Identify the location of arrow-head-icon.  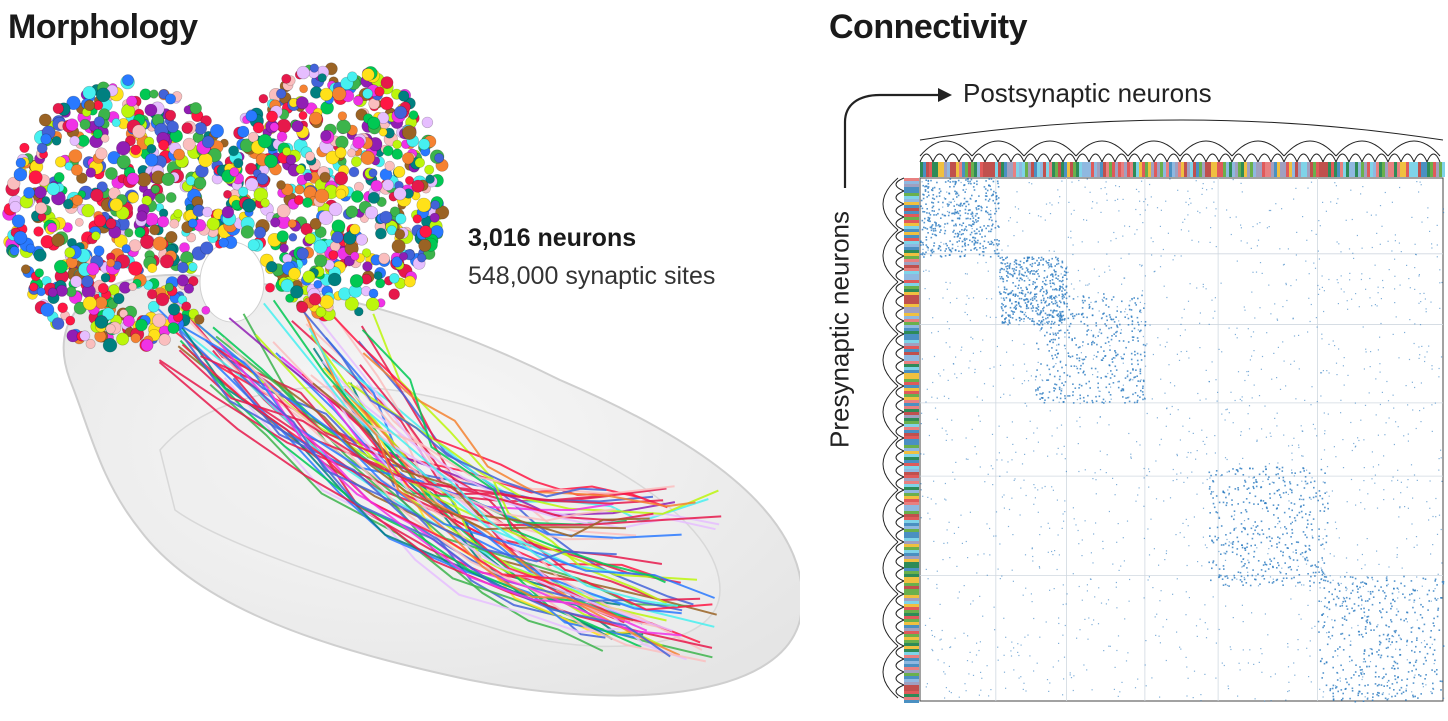
(945, 95).